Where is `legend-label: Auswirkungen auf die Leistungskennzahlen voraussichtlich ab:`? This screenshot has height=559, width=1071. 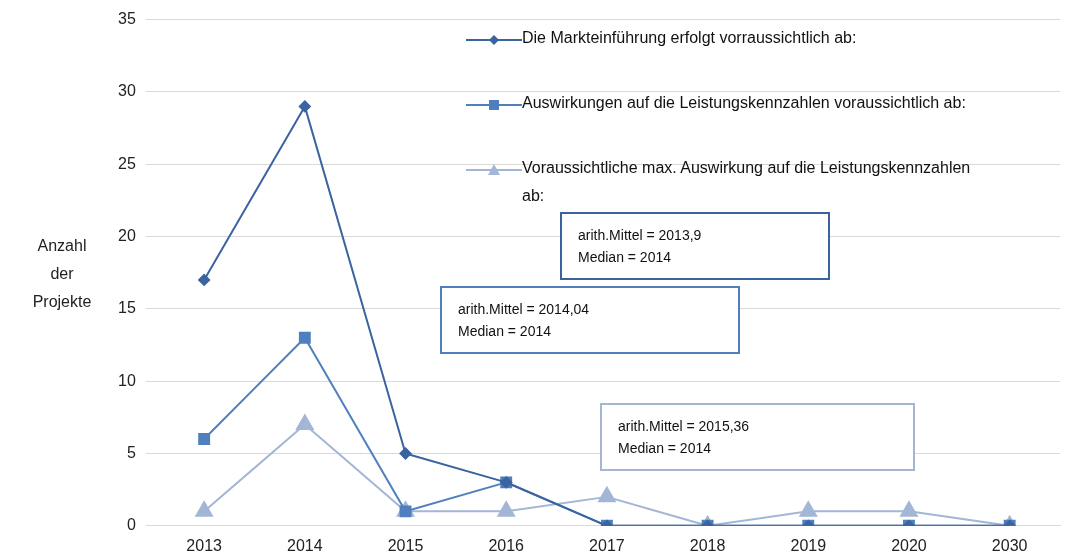
legend-label: Auswirkungen auf die Leistungskennzahlen voraussichtlich ab: is located at coordinates (744, 103).